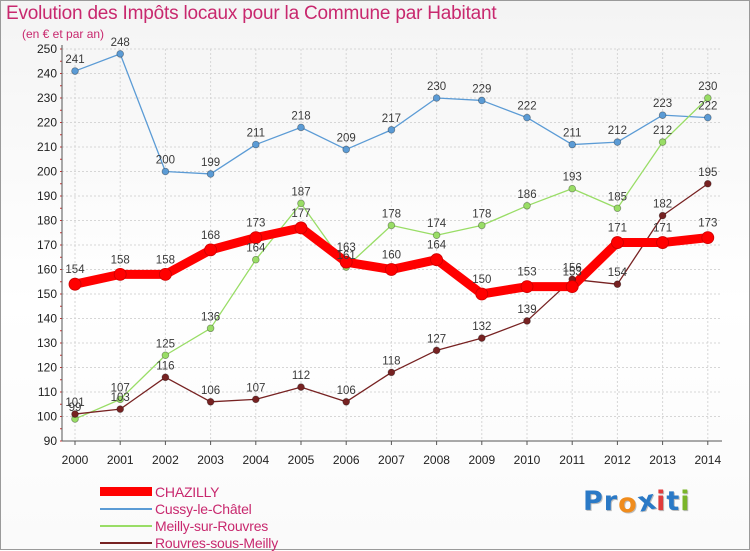 Image resolution: width=750 pixels, height=551 pixels. I want to click on data-label-chazilly: 164, so click(437, 246).